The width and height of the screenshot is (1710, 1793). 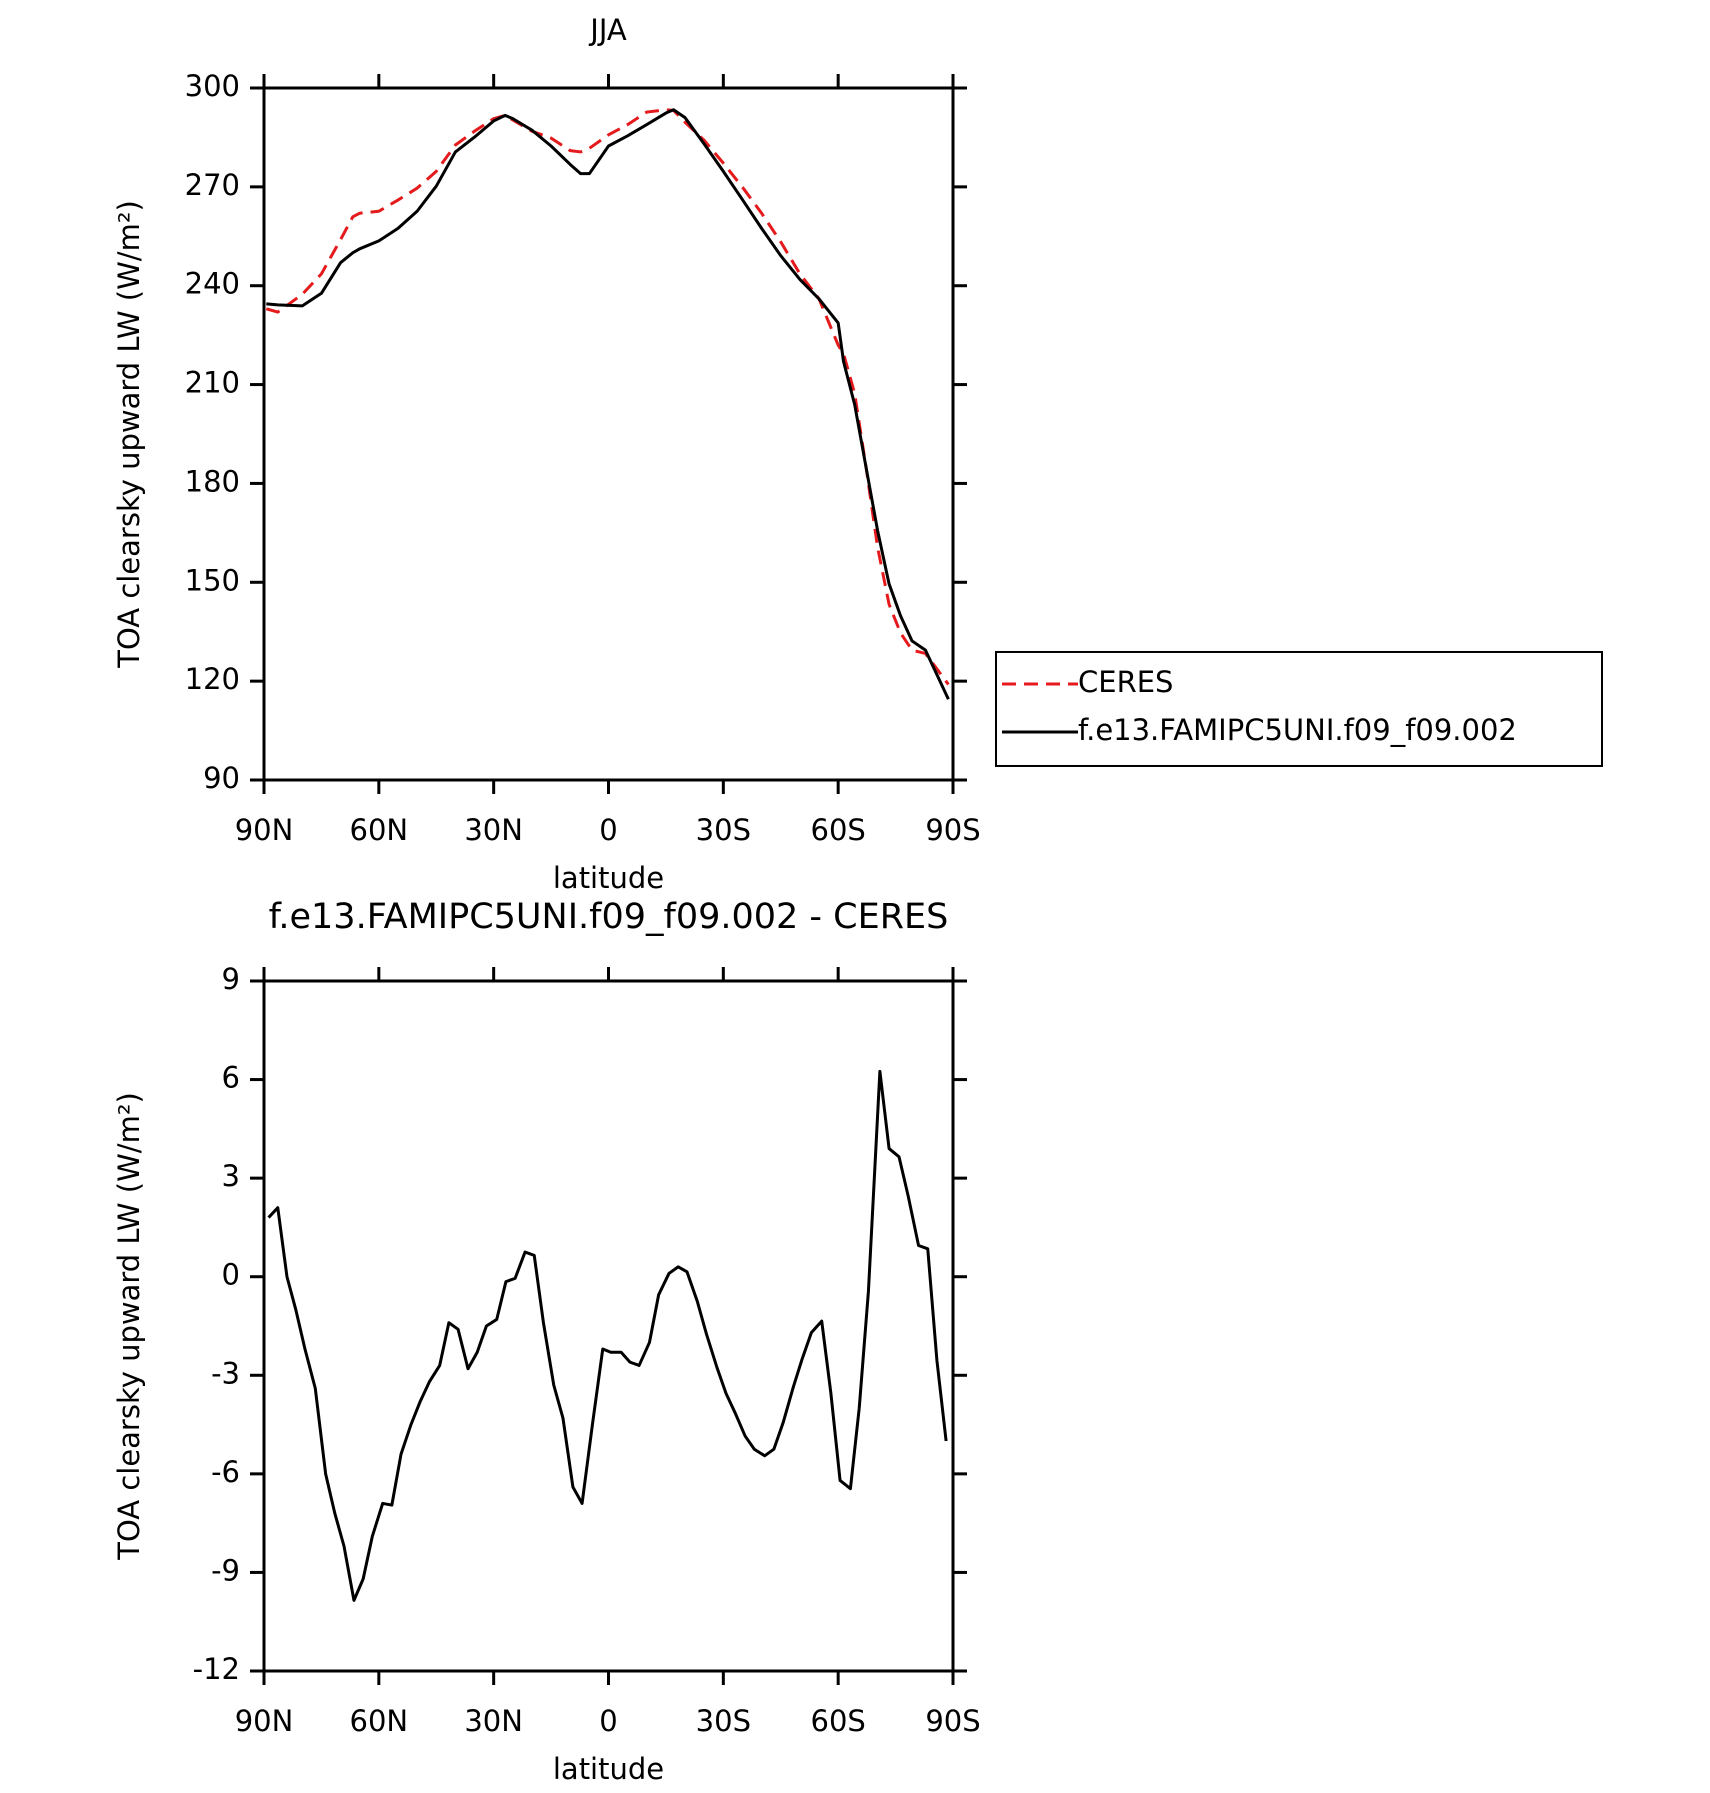 I want to click on y-tick-label: -3, so click(x=225, y=1373).